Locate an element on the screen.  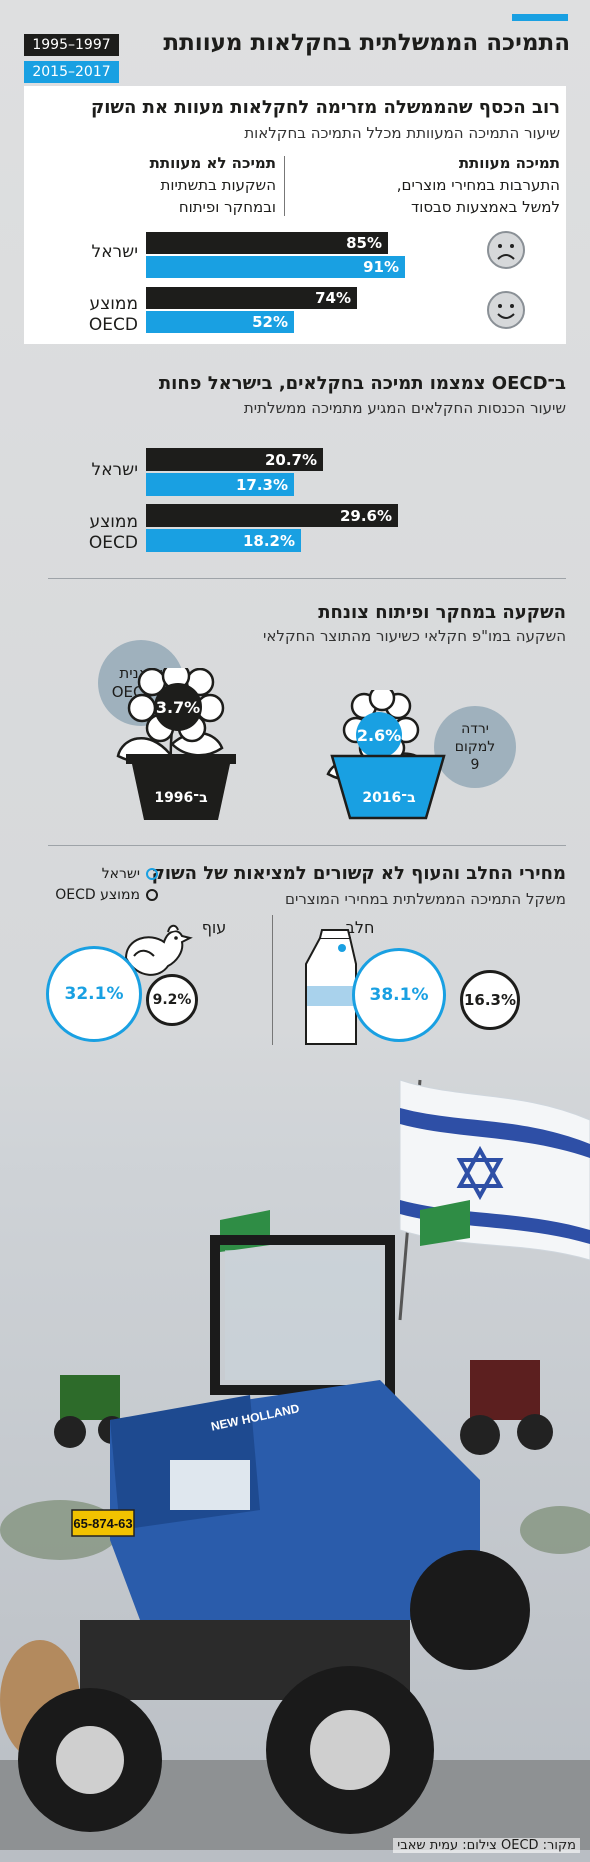
bar-value-label: 20.7% is located at coordinates (290, 459).